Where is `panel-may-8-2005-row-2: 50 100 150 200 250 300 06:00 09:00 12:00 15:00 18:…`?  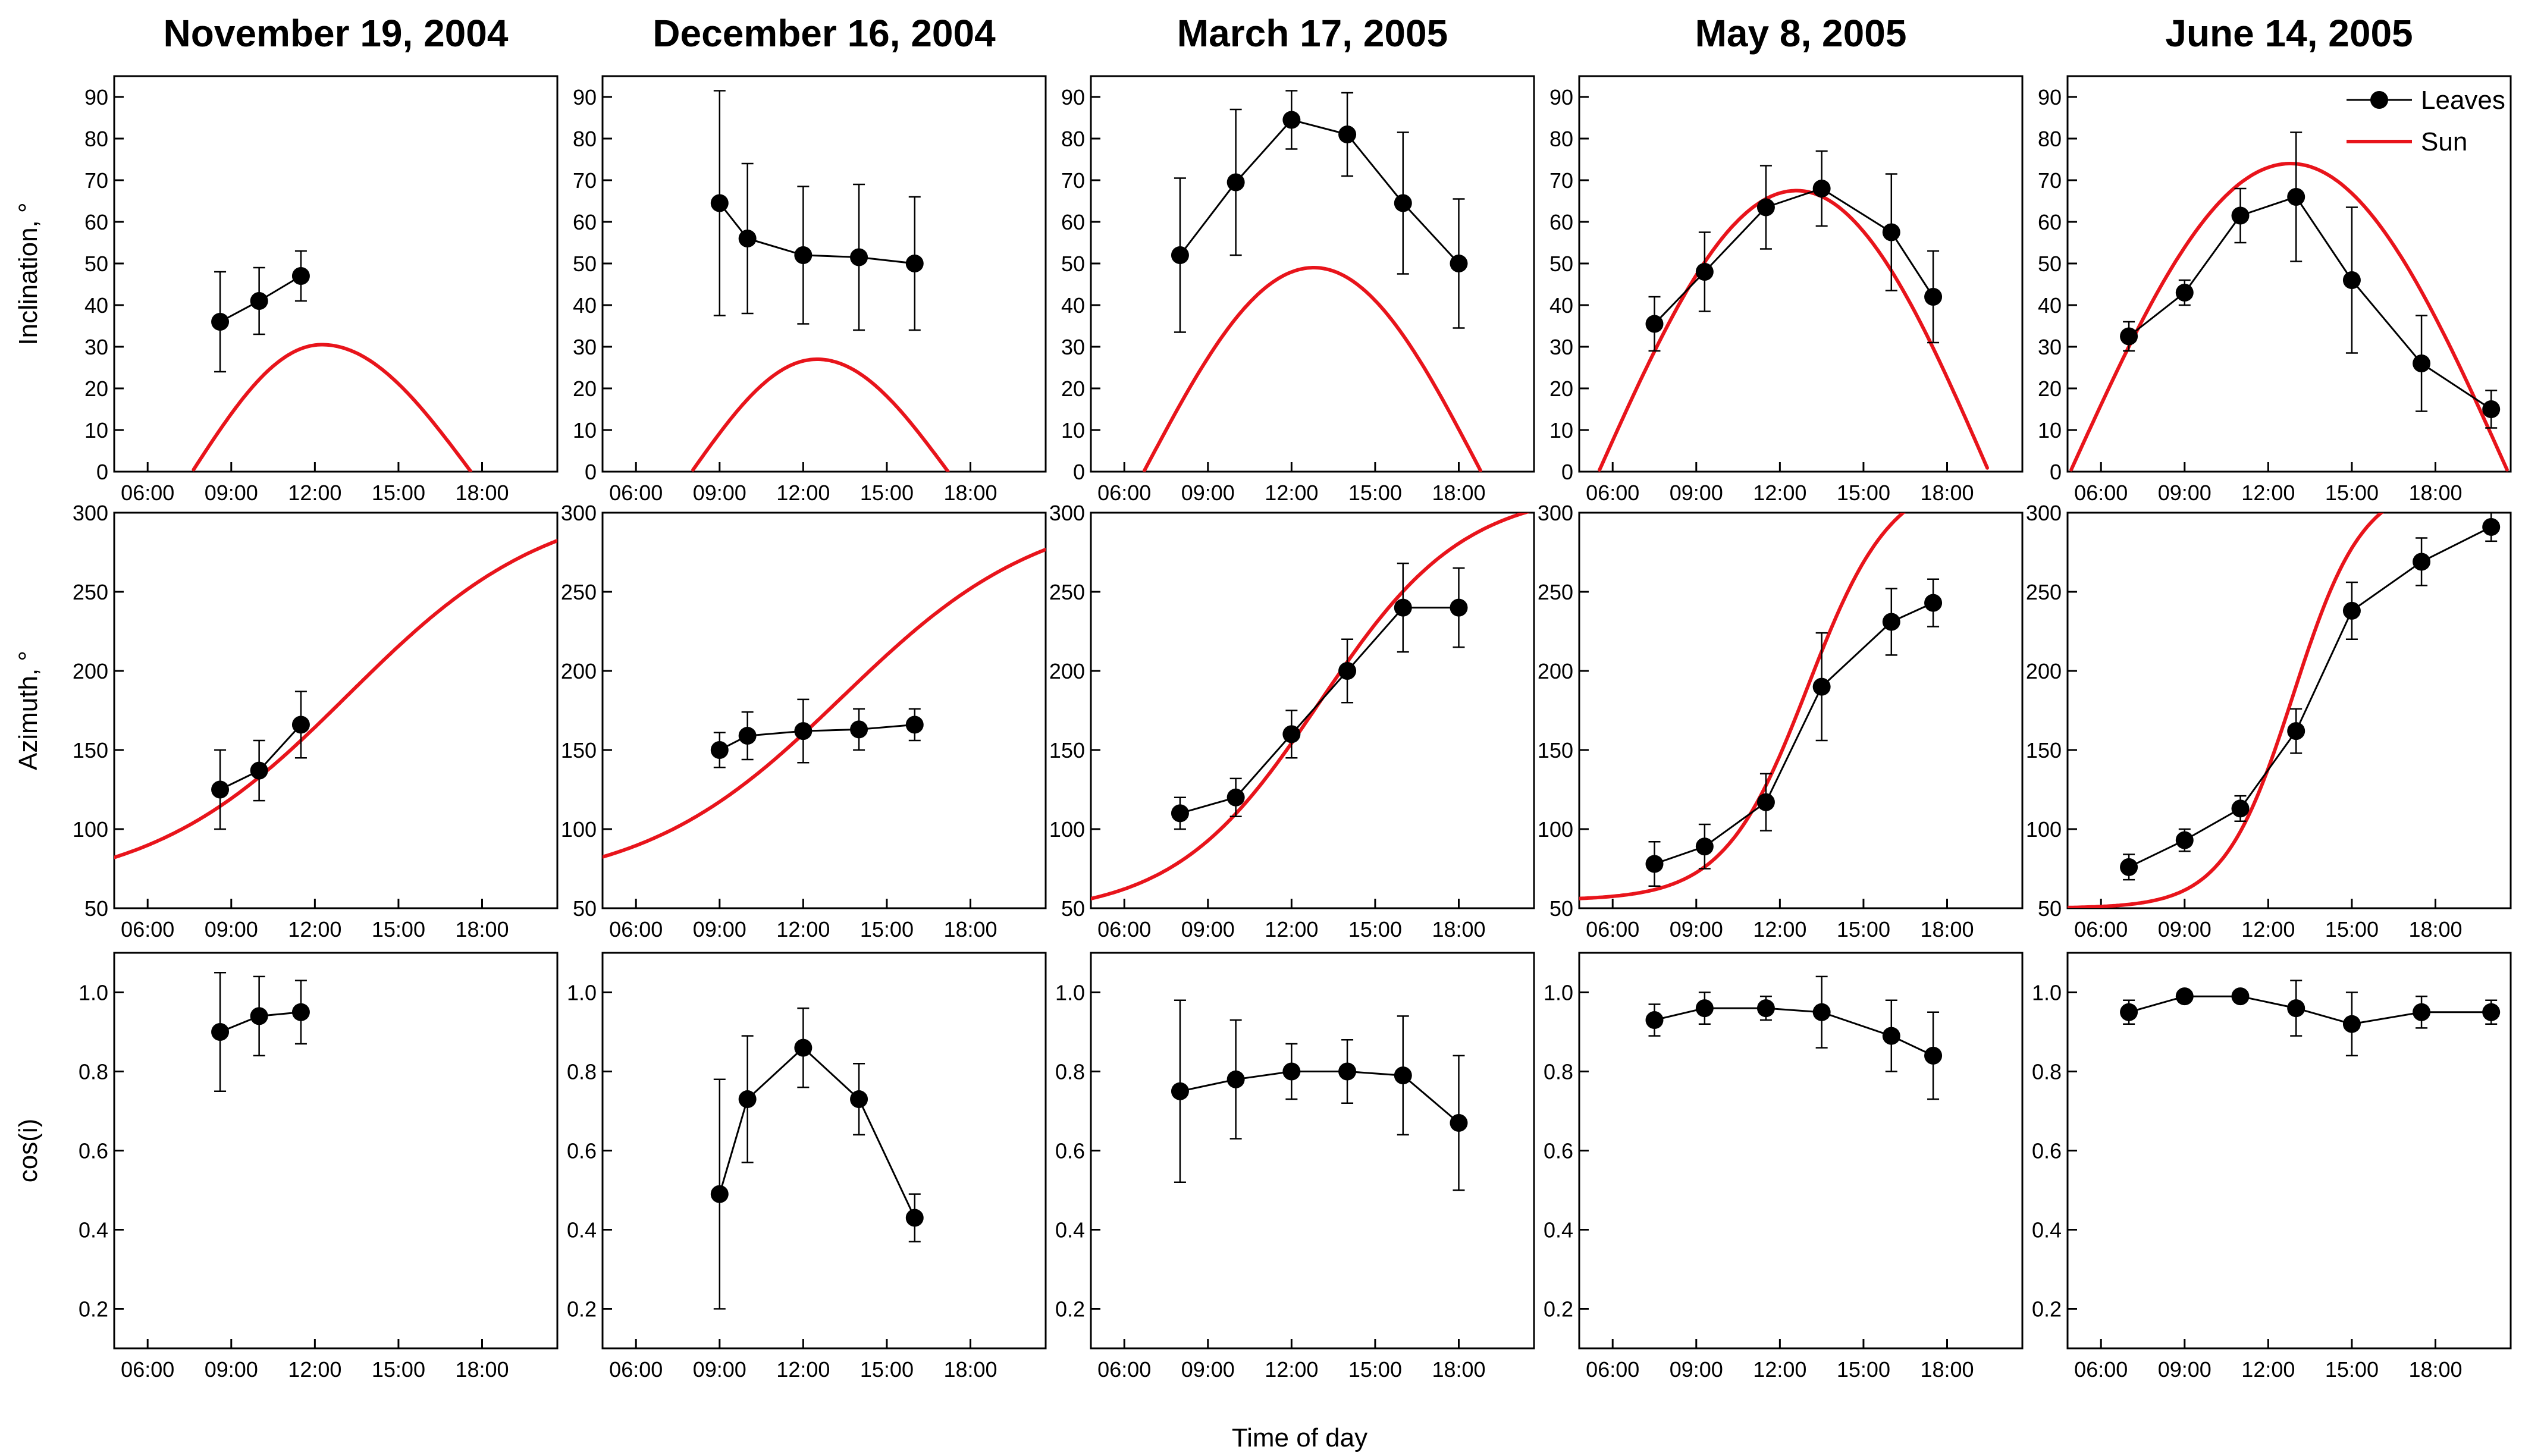 panel-may-8-2005-row-2: 50 100 150 200 250 300 06:00 09:00 12:00 15:00 18:… is located at coordinates (1781, 721).